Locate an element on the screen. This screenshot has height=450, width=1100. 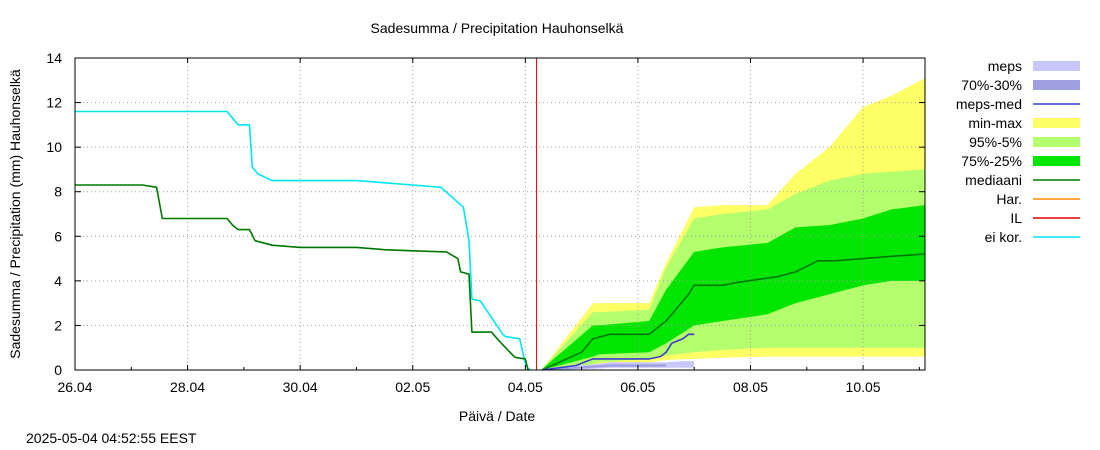
x-tick-label-7: 10.05 is located at coordinates (863, 387).